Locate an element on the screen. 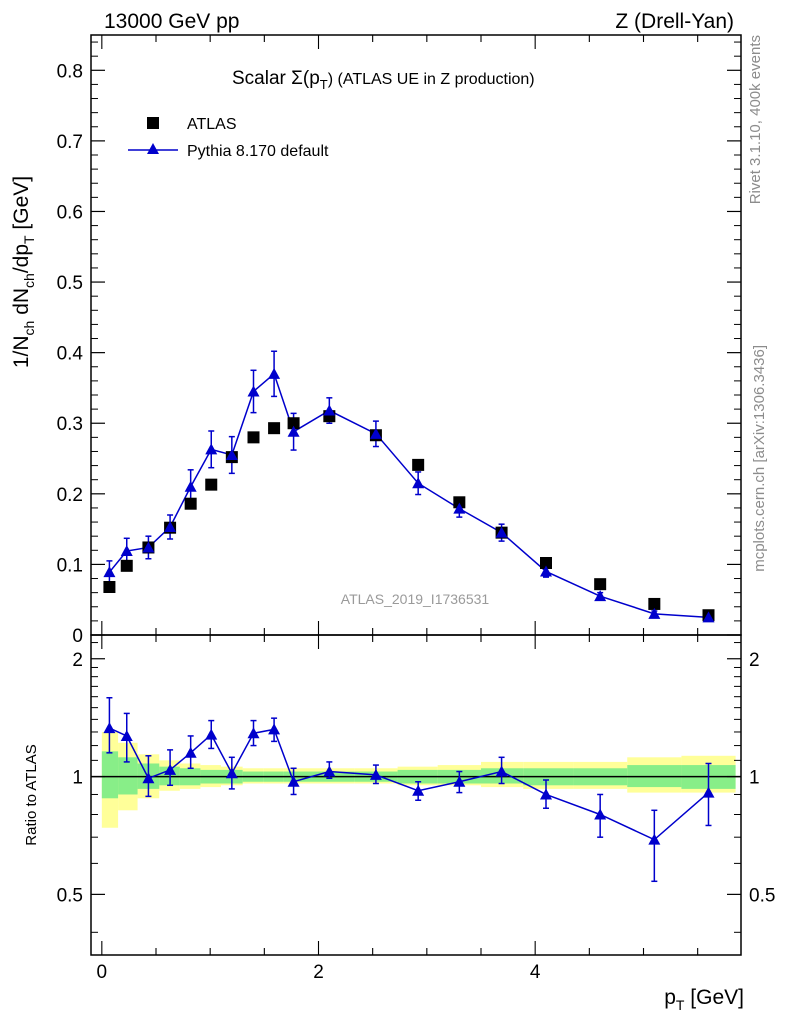 This screenshot has width=786, height=1024. main-title: Scalar Σ(pT) (ATLAS UE in Z production) is located at coordinates (383, 80).